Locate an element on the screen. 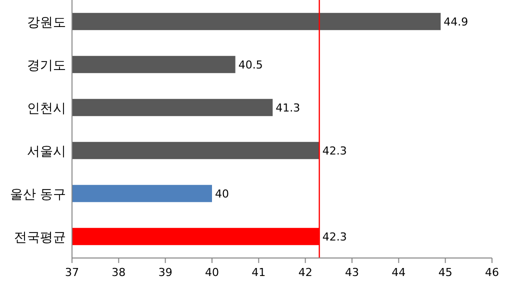 The image size is (509, 291). x-tick-label: 40 is located at coordinates (212, 272).